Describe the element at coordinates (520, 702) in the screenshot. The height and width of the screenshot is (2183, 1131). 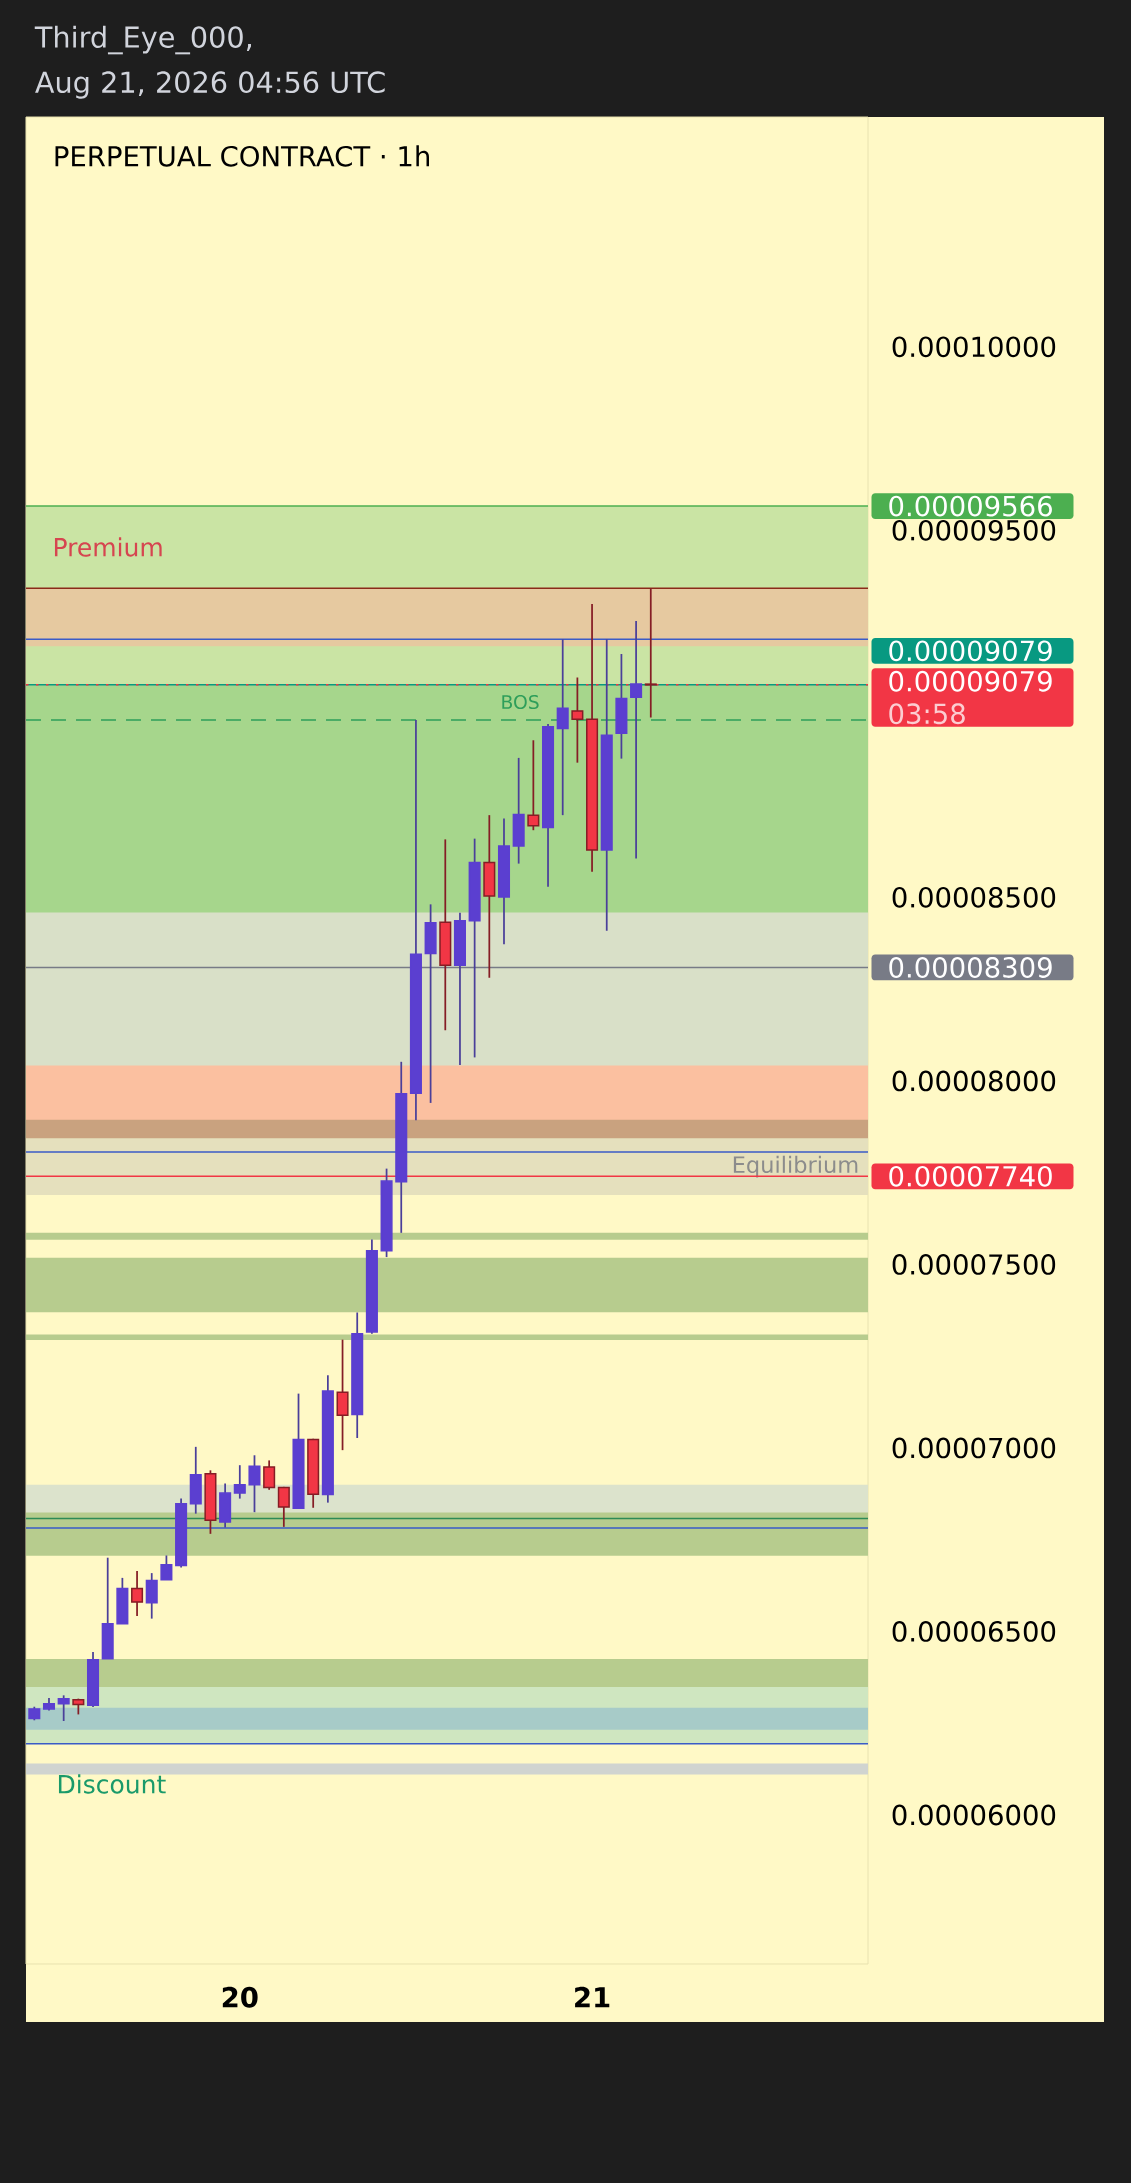
I see `annotation: BOS` at that location.